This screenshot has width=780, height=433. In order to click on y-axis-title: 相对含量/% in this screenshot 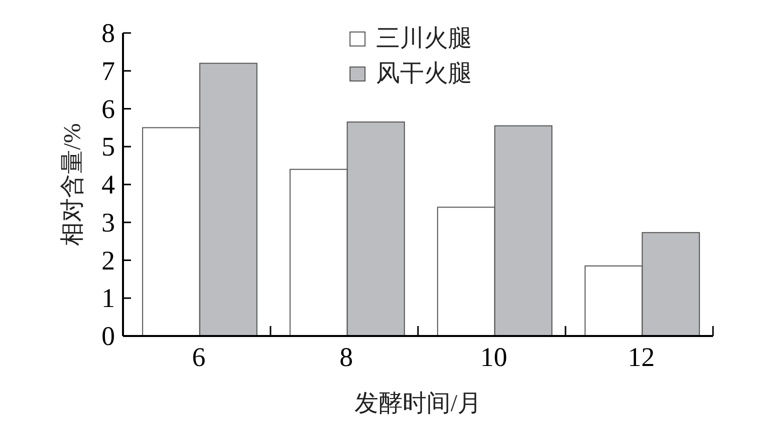, I will do `click(73, 184)`.